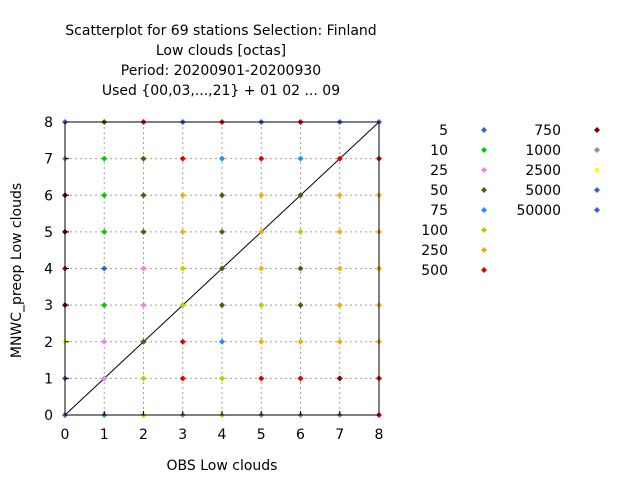  I want to click on y-tick-label: 2, so click(48, 343).